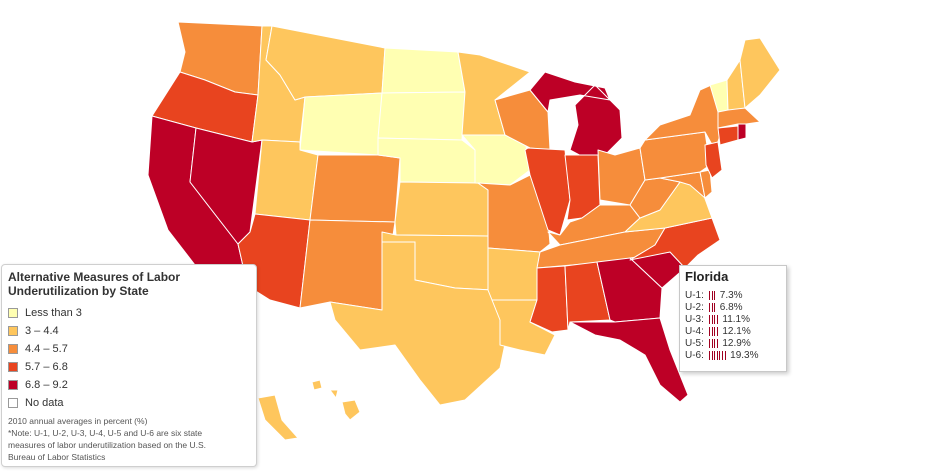  I want to click on state-ri, so click(742, 132).